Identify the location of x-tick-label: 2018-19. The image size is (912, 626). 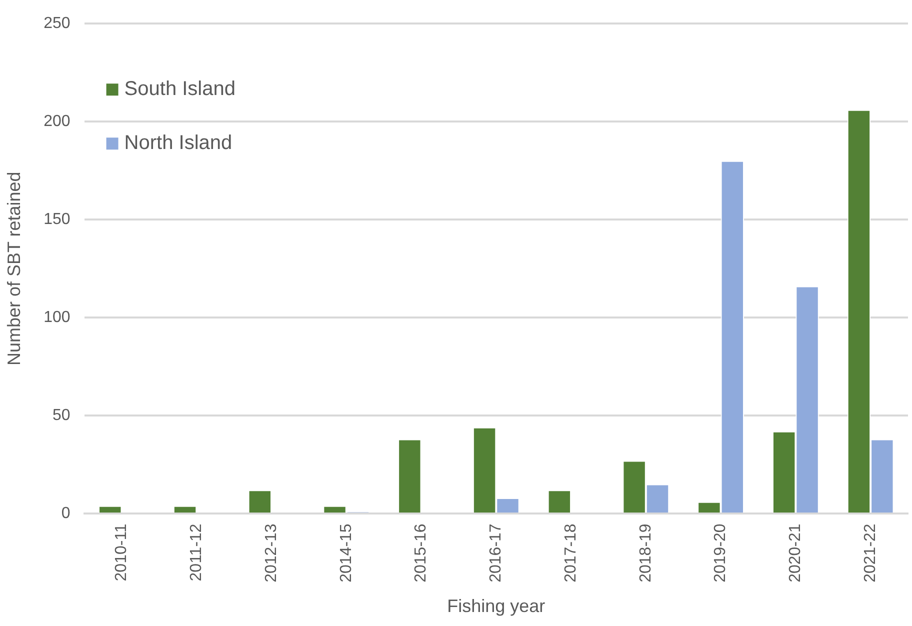
(645, 553).